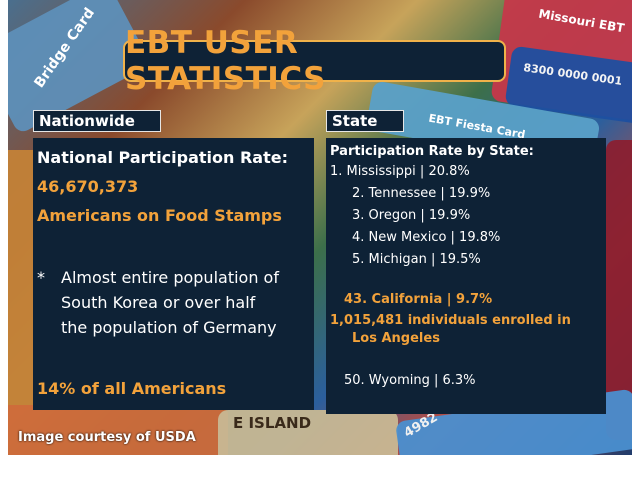 This screenshot has height=479, width=638. Describe the element at coordinates (355, 121) in the screenshot. I see `state-tab-label: State` at that location.